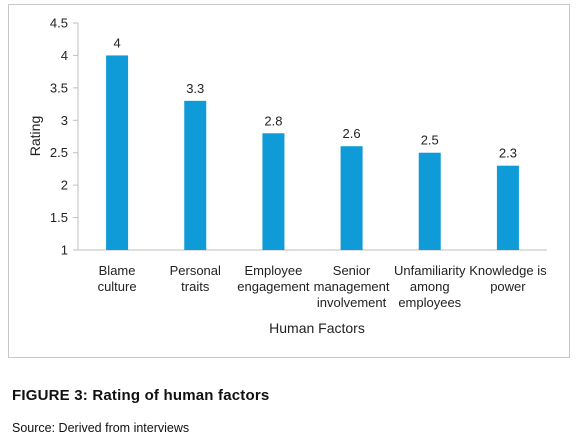 This screenshot has width=580, height=443. I want to click on x-tick-label-line: among, so click(430, 286).